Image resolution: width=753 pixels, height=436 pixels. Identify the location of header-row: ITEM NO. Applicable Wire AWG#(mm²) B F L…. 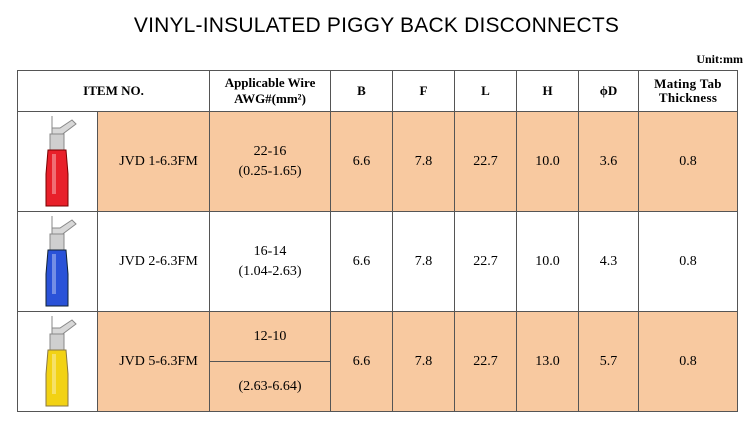
(377, 91).